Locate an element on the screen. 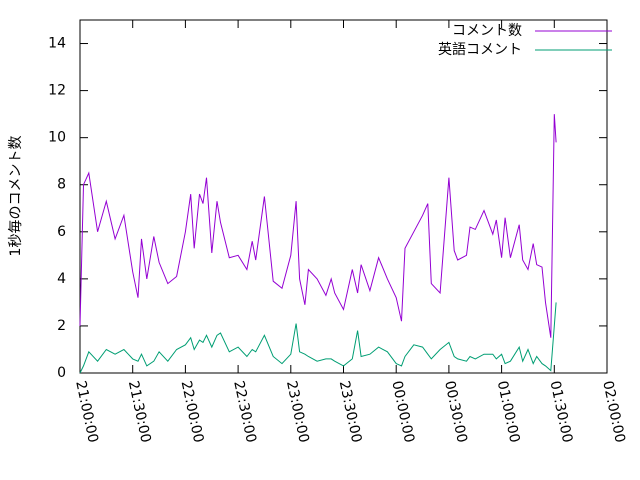 The width and height of the screenshot is (640, 480). x-tick-label: 00:30:00 is located at coordinates (455, 411).